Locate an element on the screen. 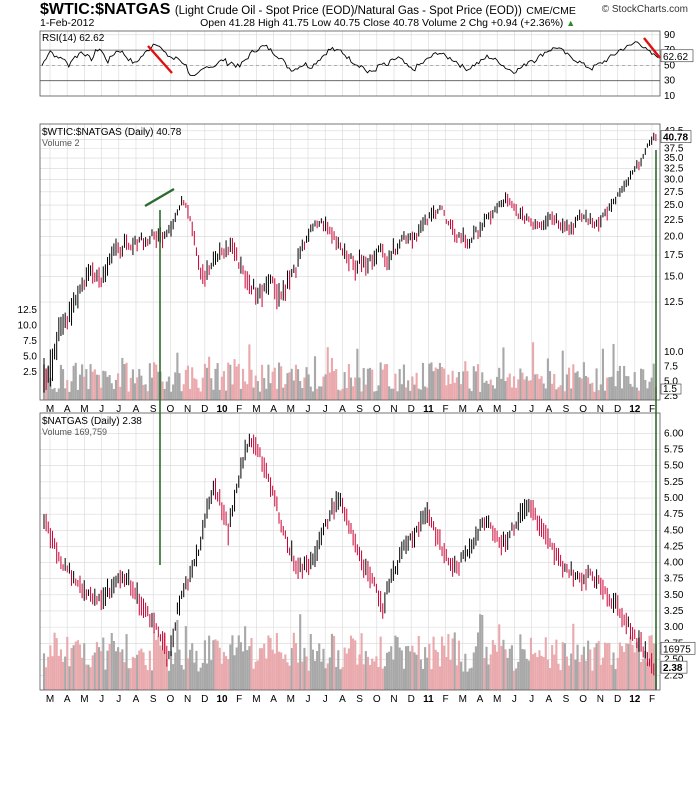  rsi-tick-label: 90 is located at coordinates (670, 35).